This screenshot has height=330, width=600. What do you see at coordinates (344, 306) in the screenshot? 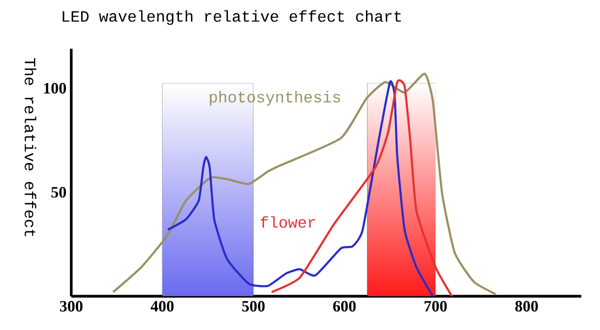
I see `x-tick-label: 600` at bounding box center [344, 306].